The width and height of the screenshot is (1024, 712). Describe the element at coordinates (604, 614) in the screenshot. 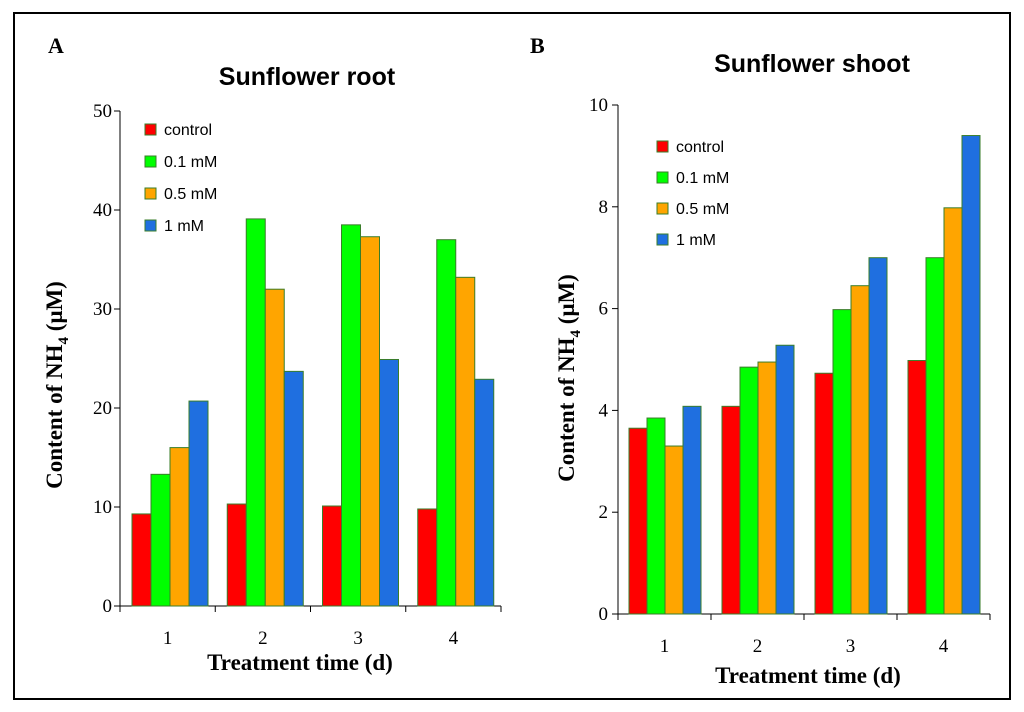

I see `panel-b-y-tick-label: 0` at that location.